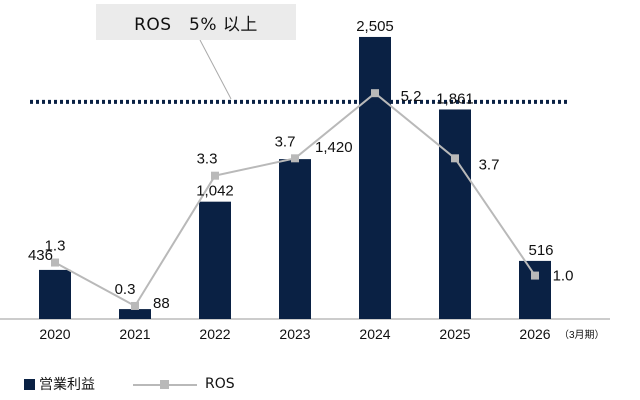 The image size is (640, 400). I want to click on legend-label-ros: ROS, so click(220, 384).